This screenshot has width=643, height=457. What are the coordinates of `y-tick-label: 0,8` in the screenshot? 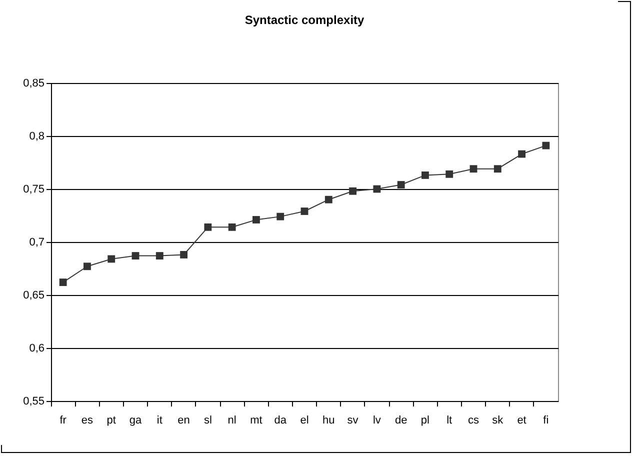 It's located at (36, 136).